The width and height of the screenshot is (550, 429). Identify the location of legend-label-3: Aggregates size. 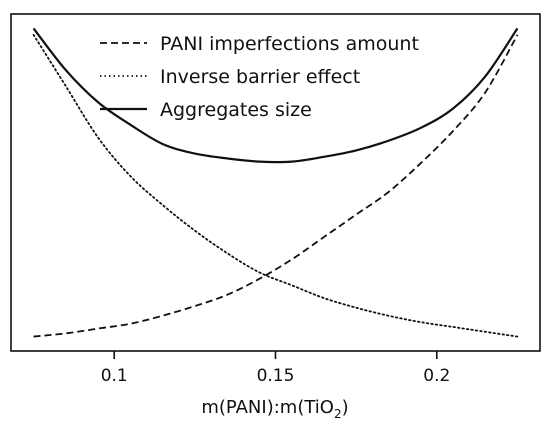
(236, 110).